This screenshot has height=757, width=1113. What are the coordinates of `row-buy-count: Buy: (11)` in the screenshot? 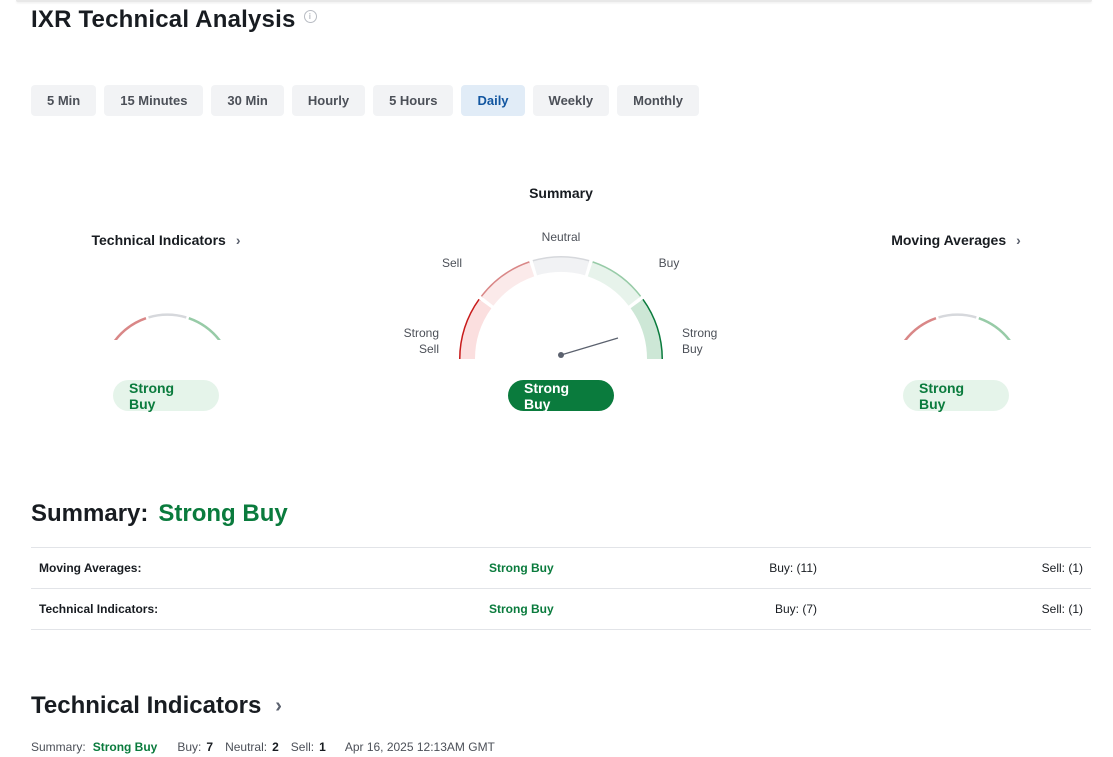 It's located at (793, 568).